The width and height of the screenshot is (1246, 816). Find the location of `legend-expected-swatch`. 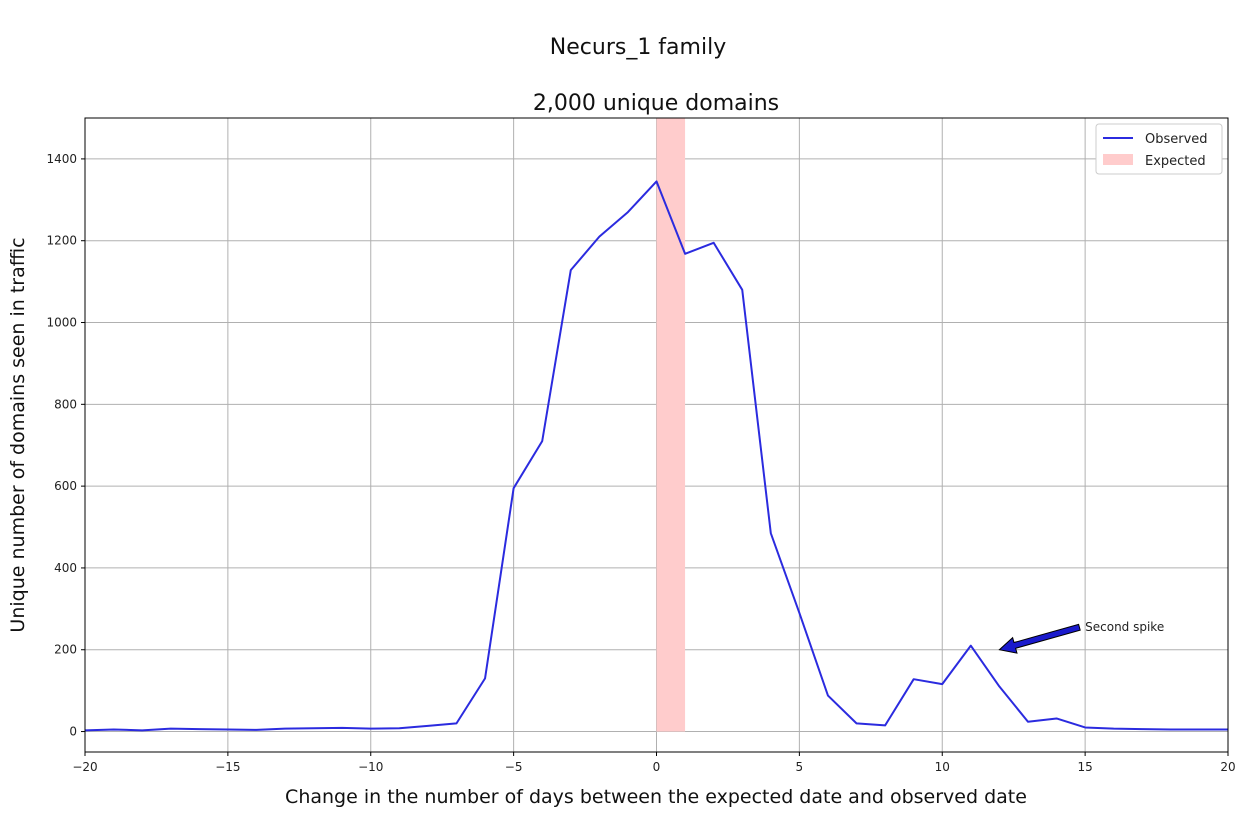

legend-expected-swatch is located at coordinates (1118, 159).